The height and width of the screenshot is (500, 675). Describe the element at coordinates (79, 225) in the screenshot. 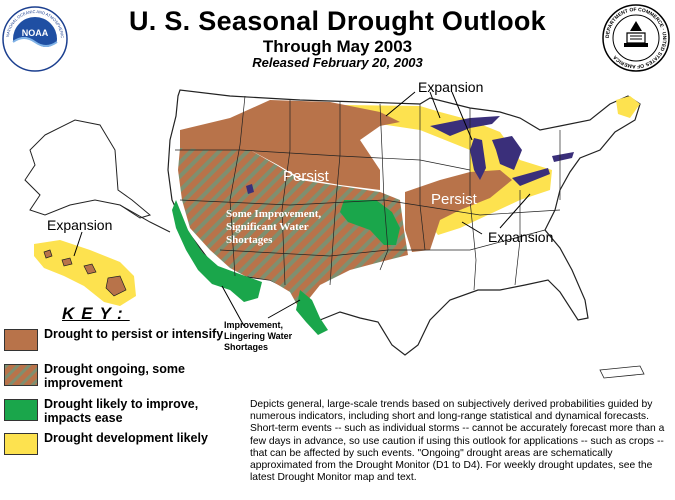

I see `label-expansion-hawaii: Expansion` at that location.